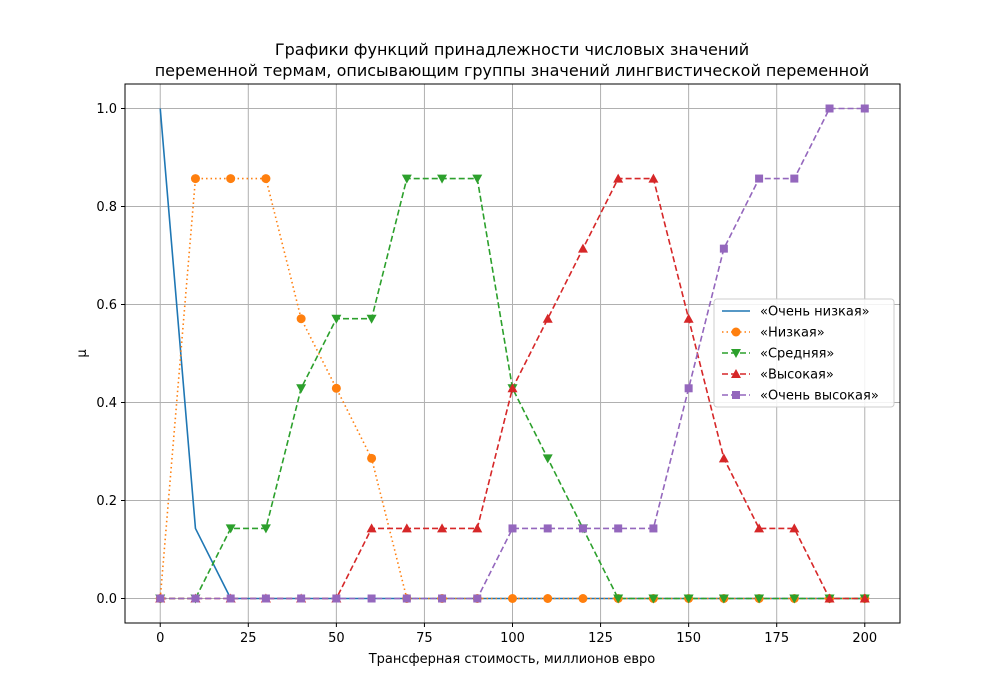  What do you see at coordinates (792, 333) in the screenshot?
I see `legend-label-2: «Низкая»` at bounding box center [792, 333].